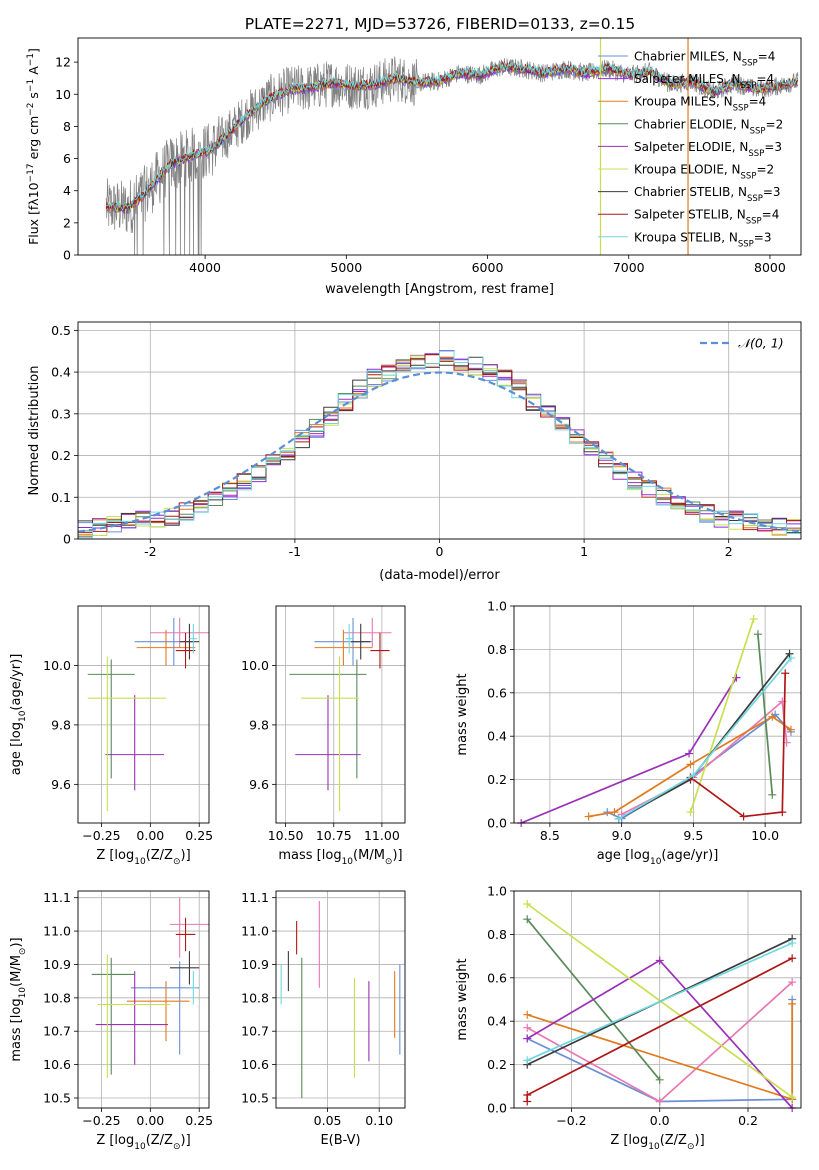 The width and height of the screenshot is (819, 1170). What do you see at coordinates (729, 551) in the screenshot?
I see `x-tick-label: 2` at bounding box center [729, 551].